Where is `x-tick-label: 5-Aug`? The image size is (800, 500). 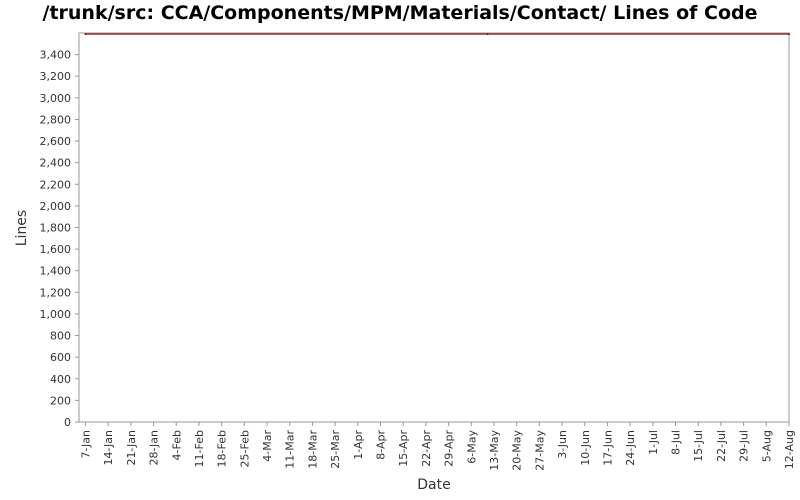 x-tick-label: 5-Aug is located at coordinates (766, 446).